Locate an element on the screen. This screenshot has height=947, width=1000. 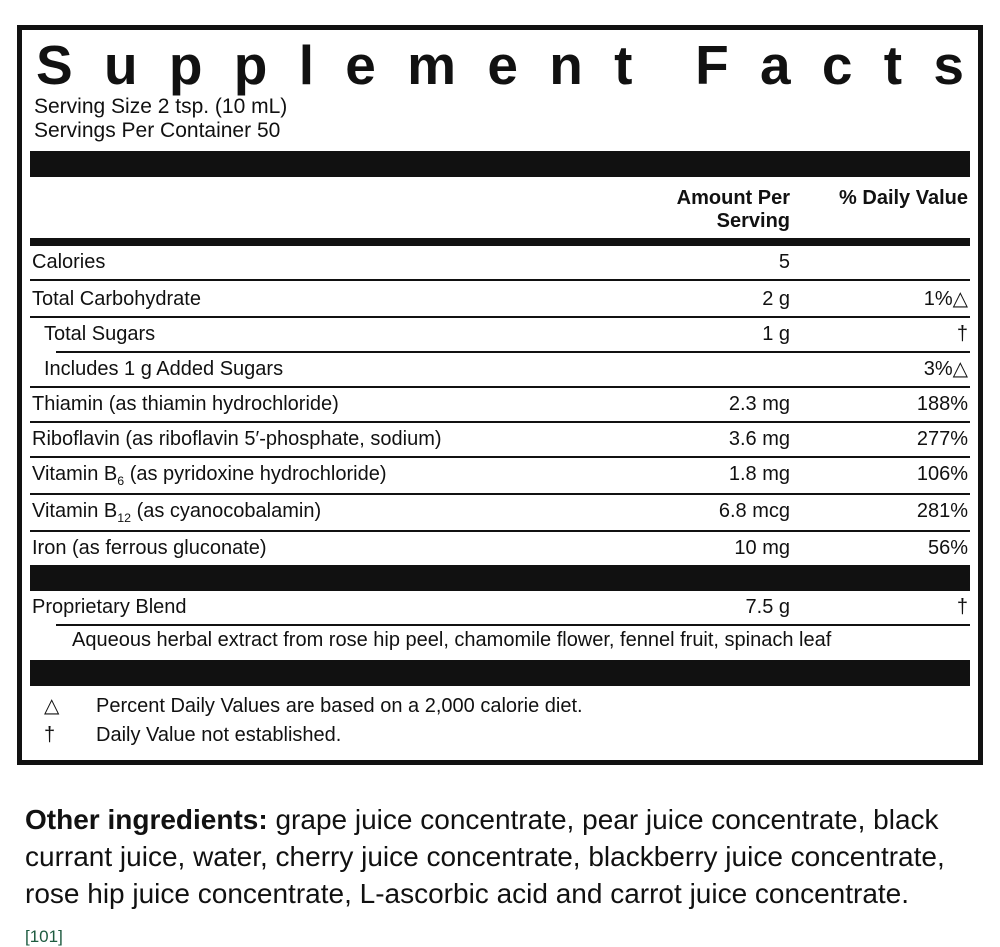
separator-bar-middle is located at coordinates (500, 578).